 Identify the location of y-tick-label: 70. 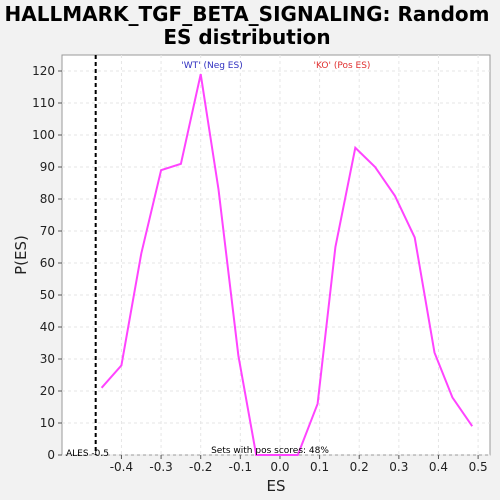
(47, 231).